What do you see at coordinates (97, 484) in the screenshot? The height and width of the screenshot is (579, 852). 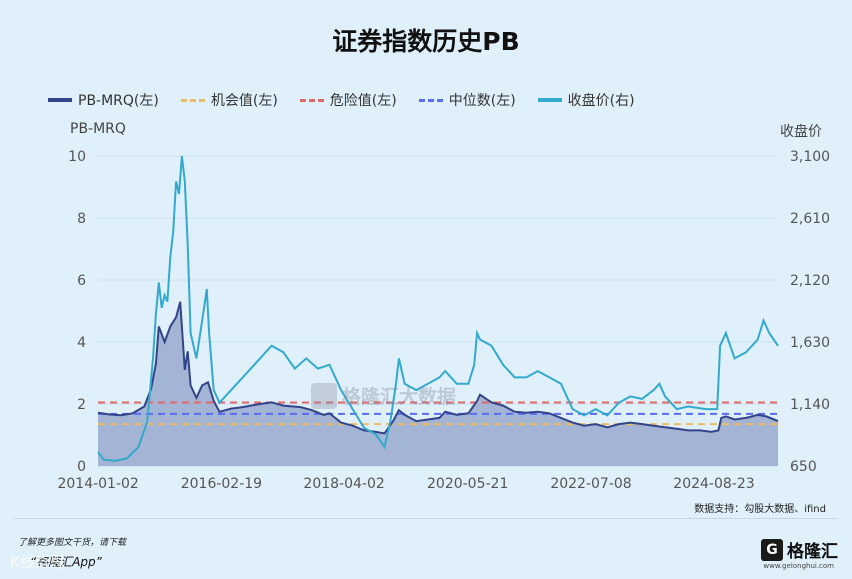 I see `x-tick-label: 2014-01-02` at bounding box center [97, 484].